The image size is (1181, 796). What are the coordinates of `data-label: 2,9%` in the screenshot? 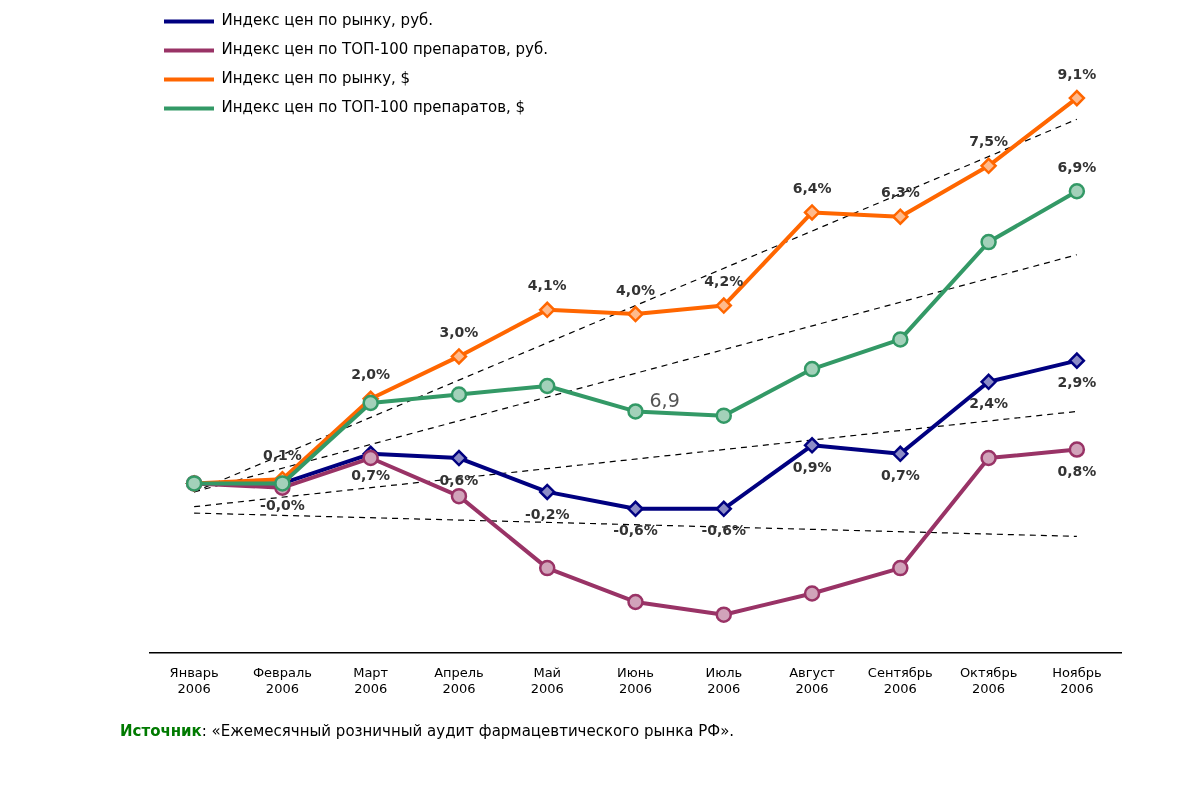 It's located at (1077, 382).